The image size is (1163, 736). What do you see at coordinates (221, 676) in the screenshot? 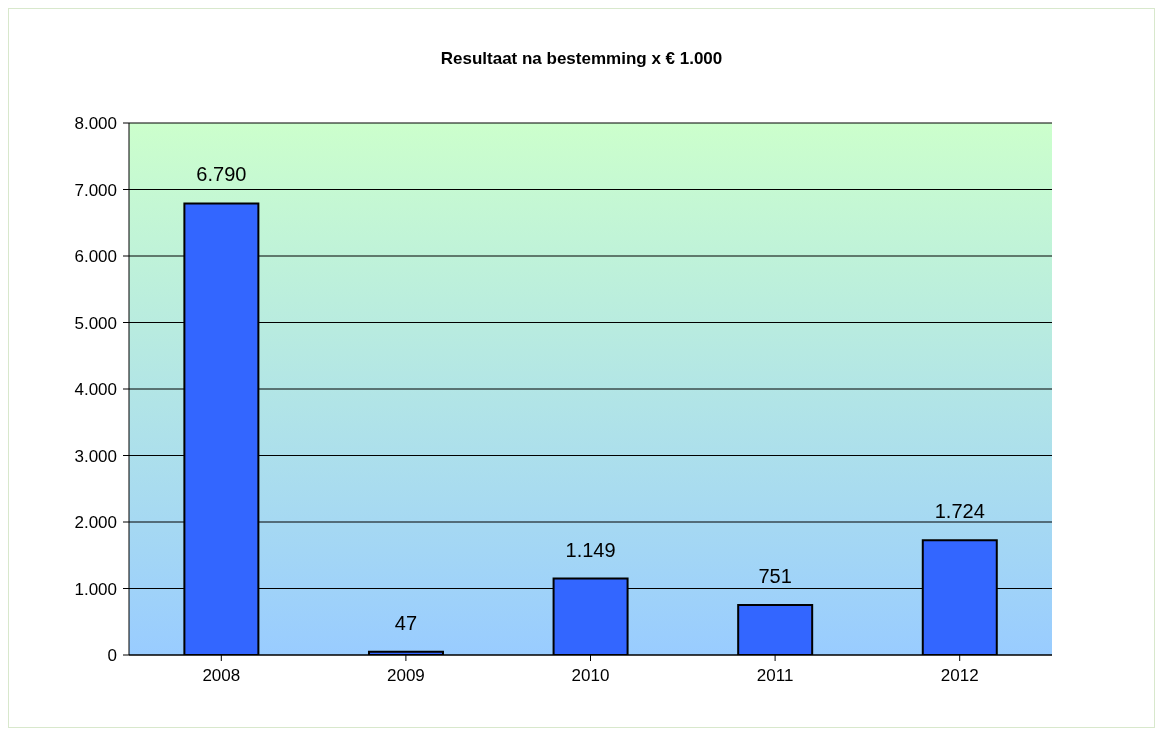
I see `x-tick-label: 2008` at bounding box center [221, 676].